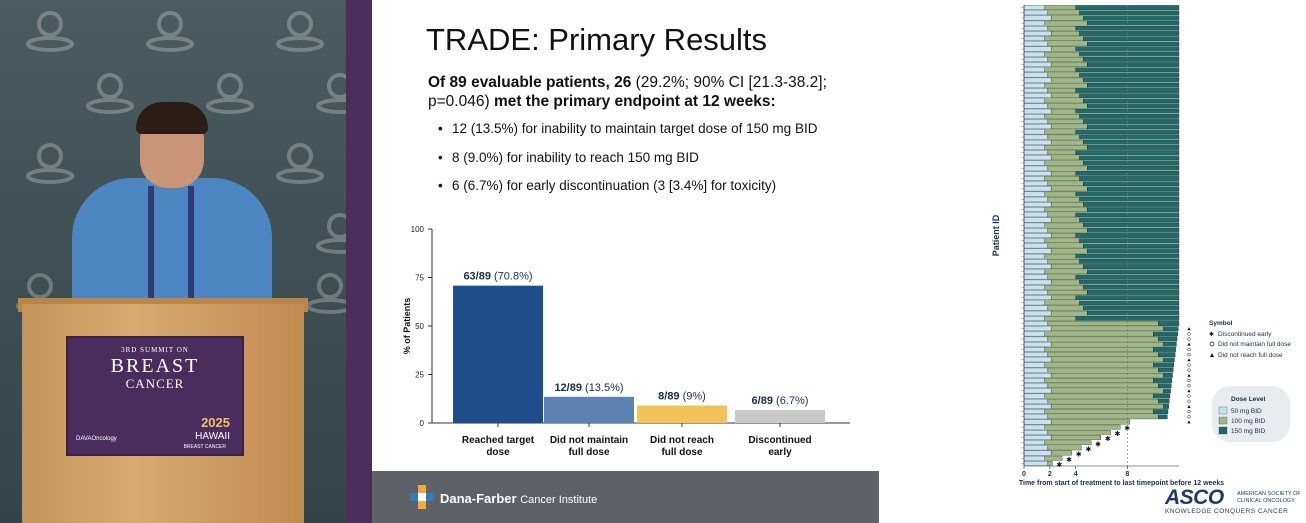 The width and height of the screenshot is (1306, 523). I want to click on y-tick-label: 25, so click(419, 375).